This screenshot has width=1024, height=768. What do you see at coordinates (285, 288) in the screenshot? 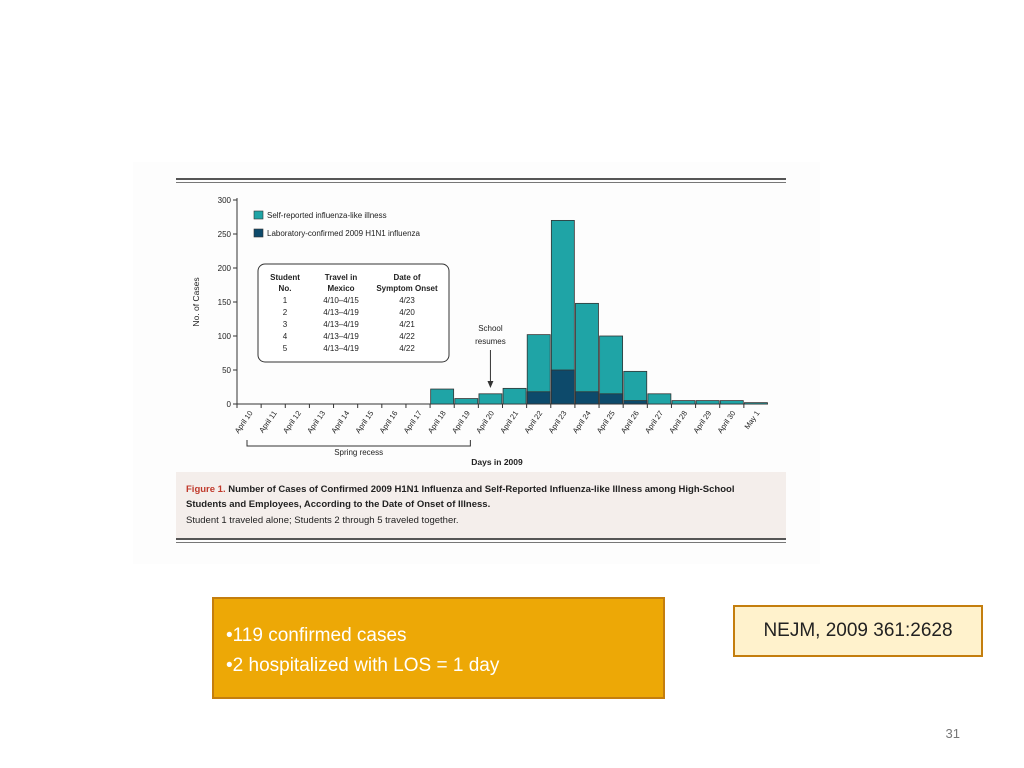
I see `inset-header: No.` at bounding box center [285, 288].